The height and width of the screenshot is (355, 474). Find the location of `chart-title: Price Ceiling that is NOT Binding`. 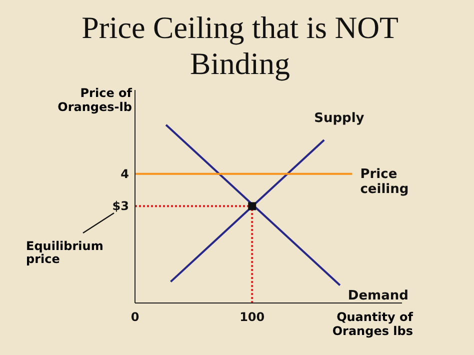

chart-title: Price Ceiling that is NOT Binding is located at coordinates (240, 46).